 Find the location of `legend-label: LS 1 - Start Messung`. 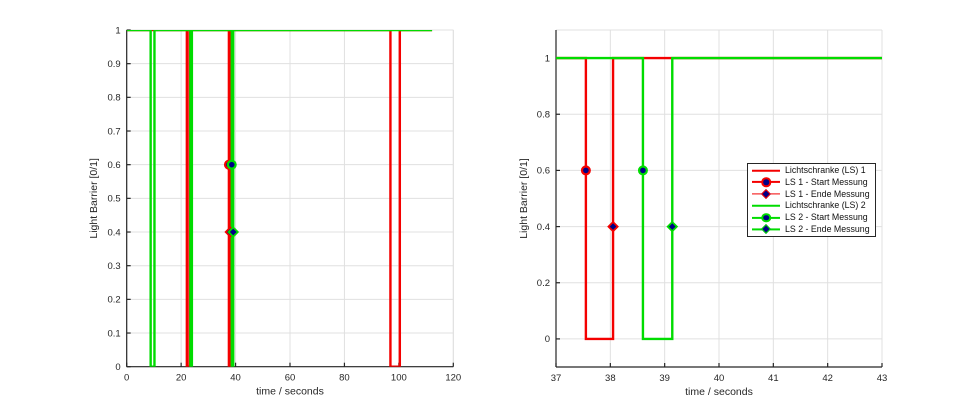

legend-label: LS 1 - Start Messung is located at coordinates (826, 181).